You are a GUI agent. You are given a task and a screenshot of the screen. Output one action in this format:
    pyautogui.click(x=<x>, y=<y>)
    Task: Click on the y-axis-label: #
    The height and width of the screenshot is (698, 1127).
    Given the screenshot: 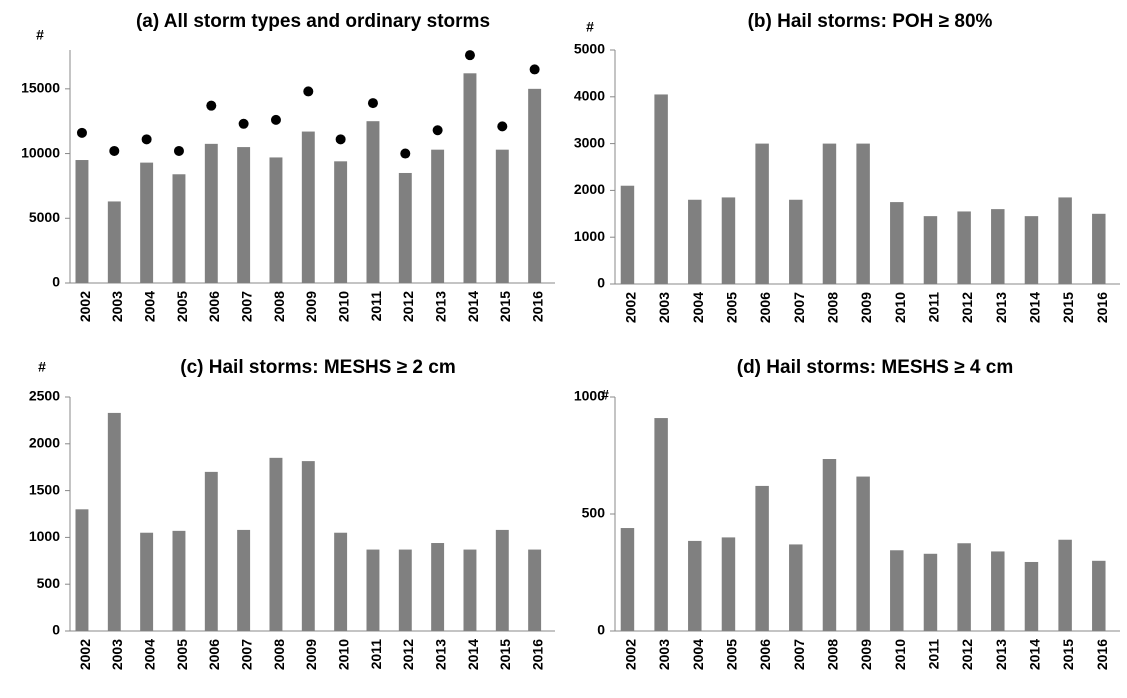 What is the action you would take?
    pyautogui.click(x=590, y=27)
    